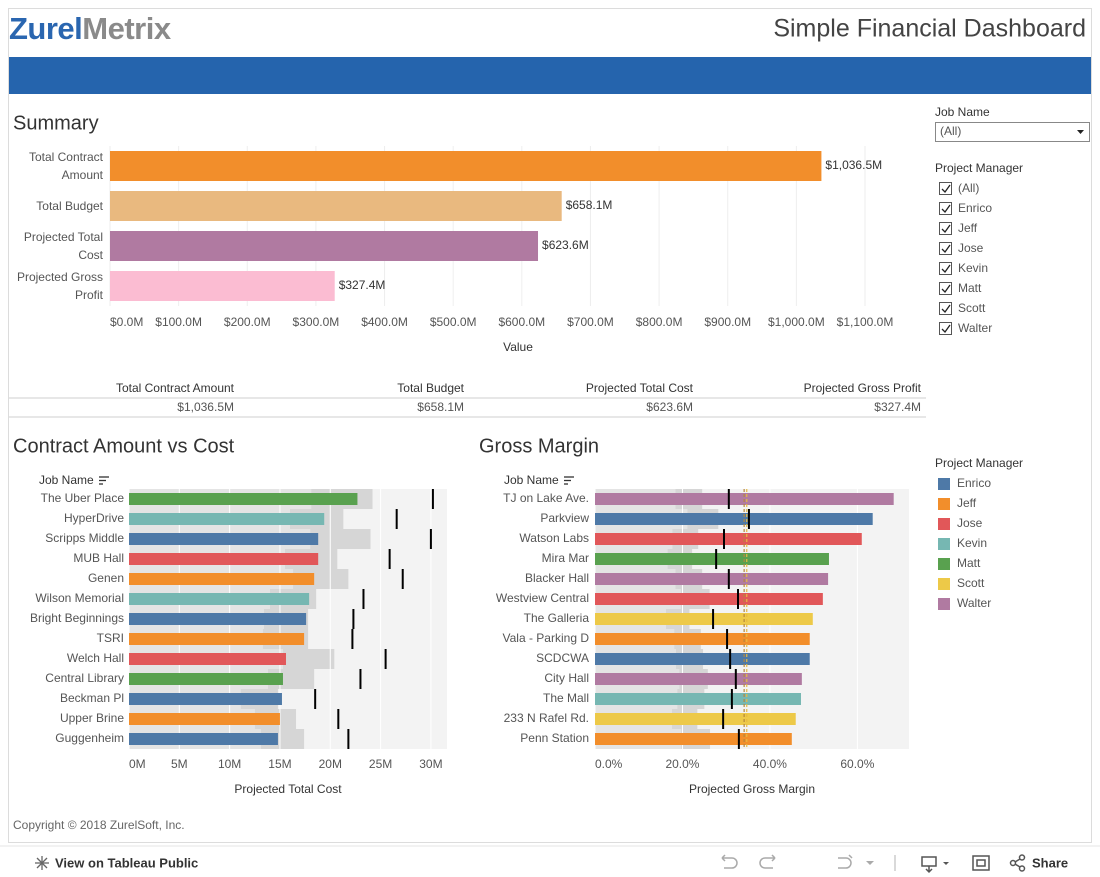 This screenshot has height=877, width=1100. What do you see at coordinates (518, 347) in the screenshot?
I see `x-axis-label: Value` at bounding box center [518, 347].